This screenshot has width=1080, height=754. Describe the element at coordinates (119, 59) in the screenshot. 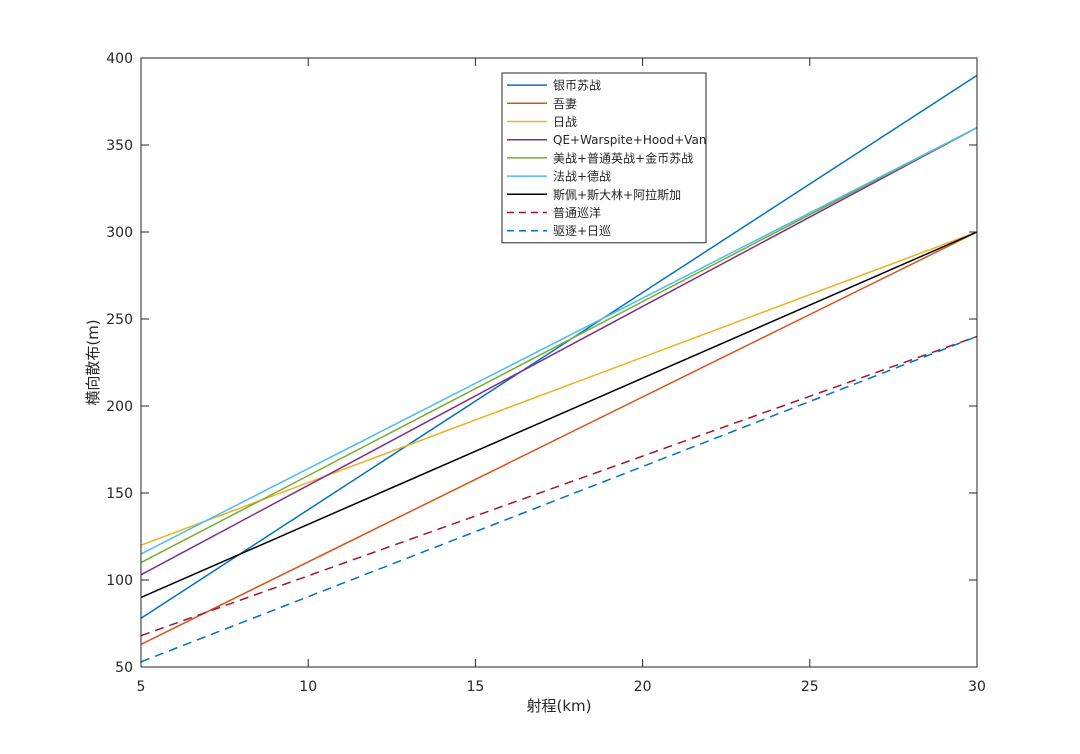

I see `y-tick-label: 400` at that location.